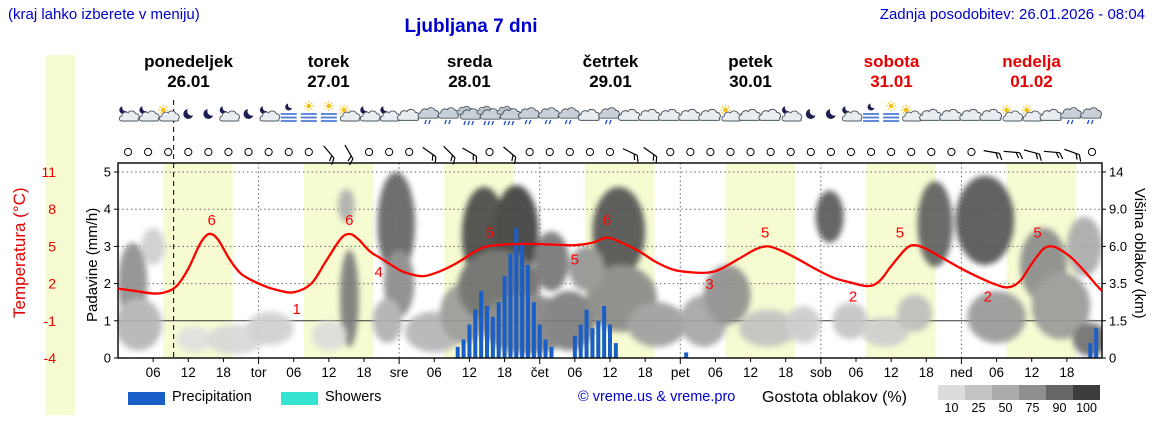  What do you see at coordinates (1012, 14) in the screenshot?
I see `last-updated: Zadnja posodobitev: 26.01.2026 - 08:04` at bounding box center [1012, 14].